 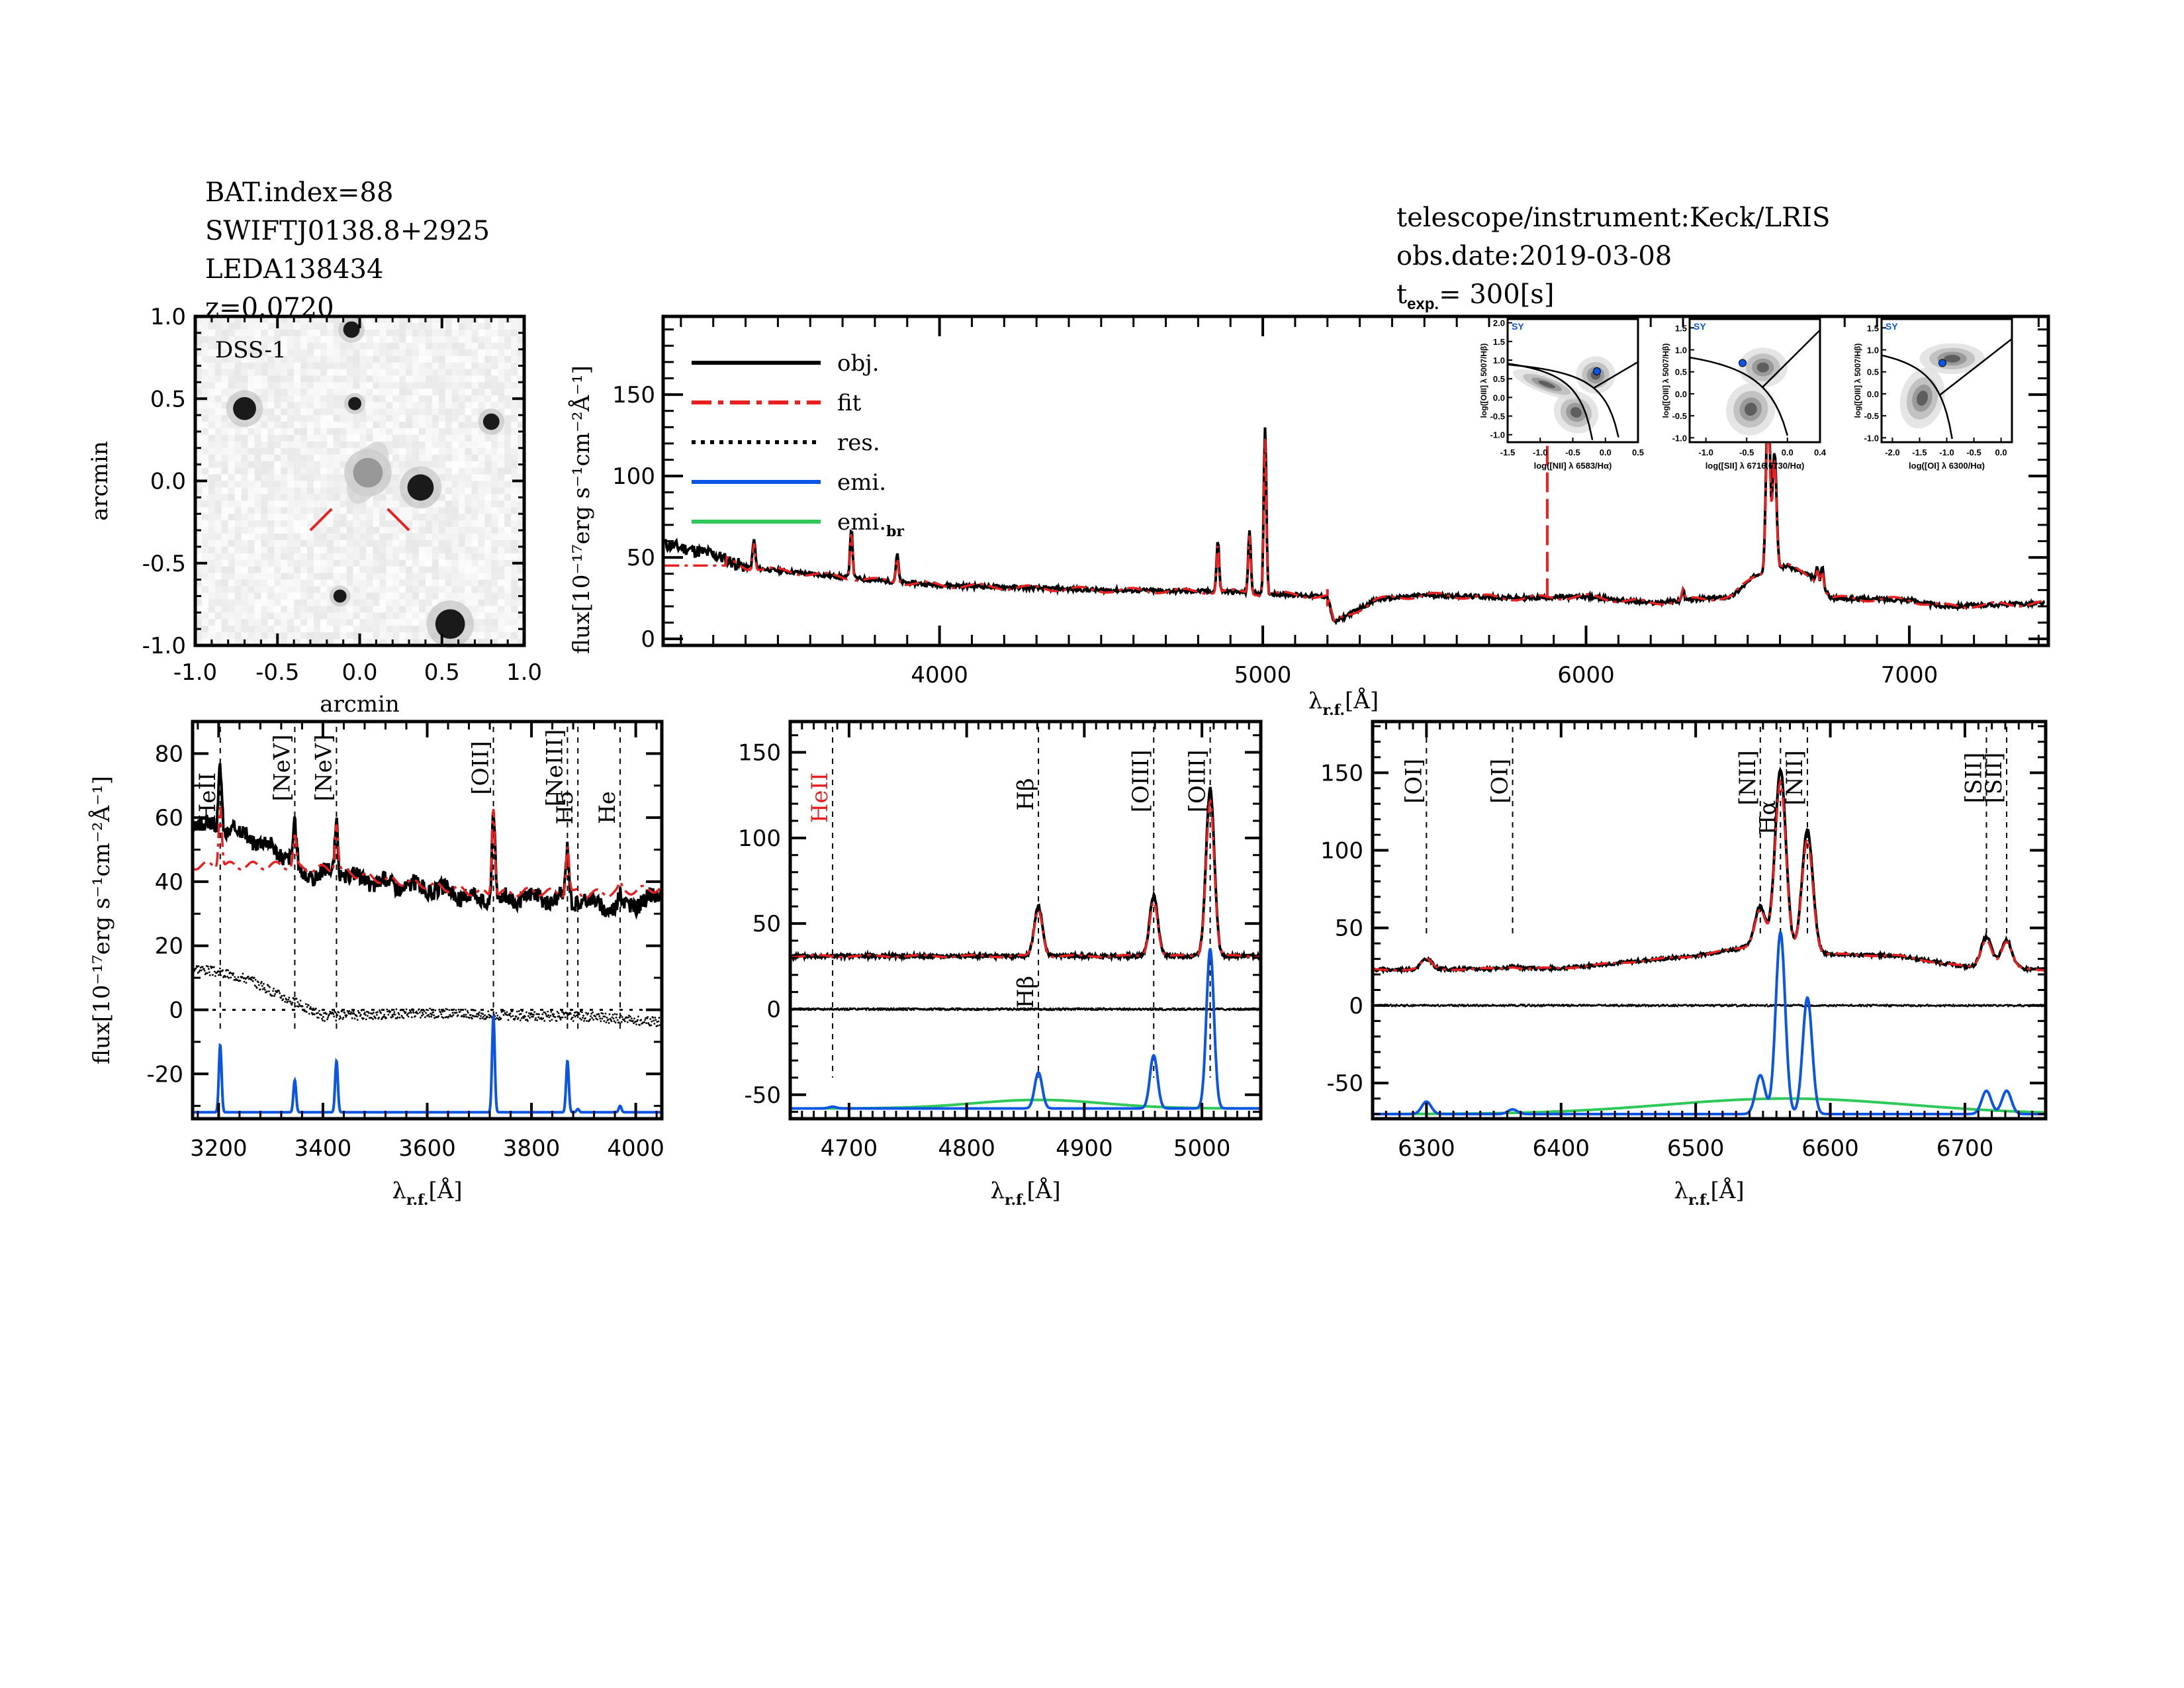 I want to click on obj-spectrum-line, so click(x=1710, y=871).